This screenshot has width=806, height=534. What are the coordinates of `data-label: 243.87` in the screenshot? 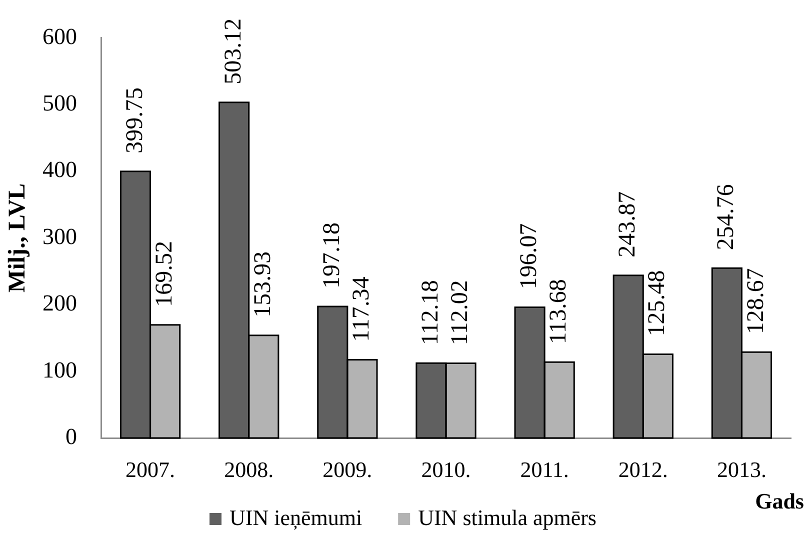 It's located at (627, 224).